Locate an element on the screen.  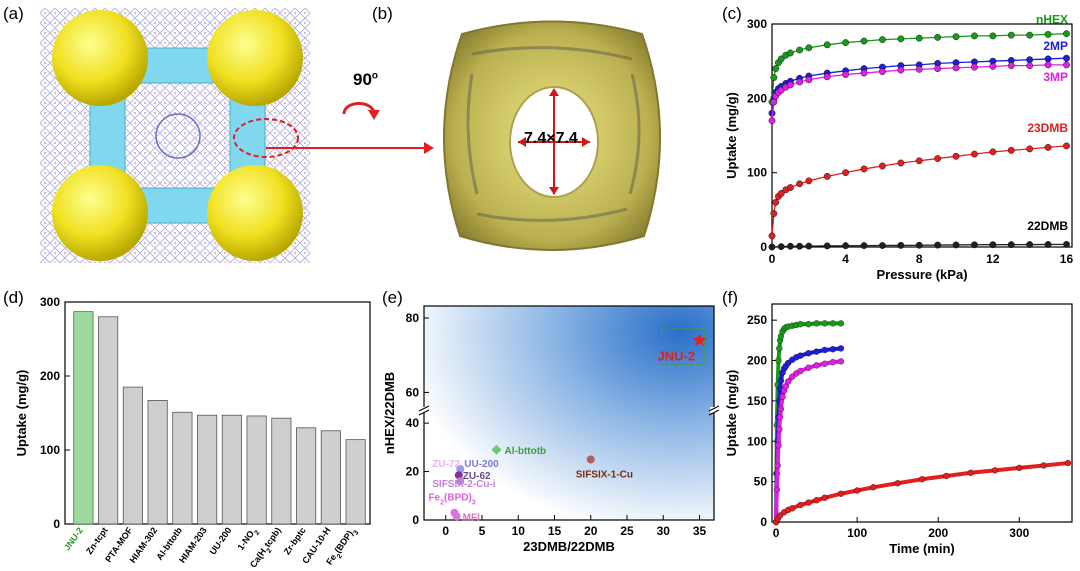
panel-label-b: (b) is located at coordinates (382, 13).